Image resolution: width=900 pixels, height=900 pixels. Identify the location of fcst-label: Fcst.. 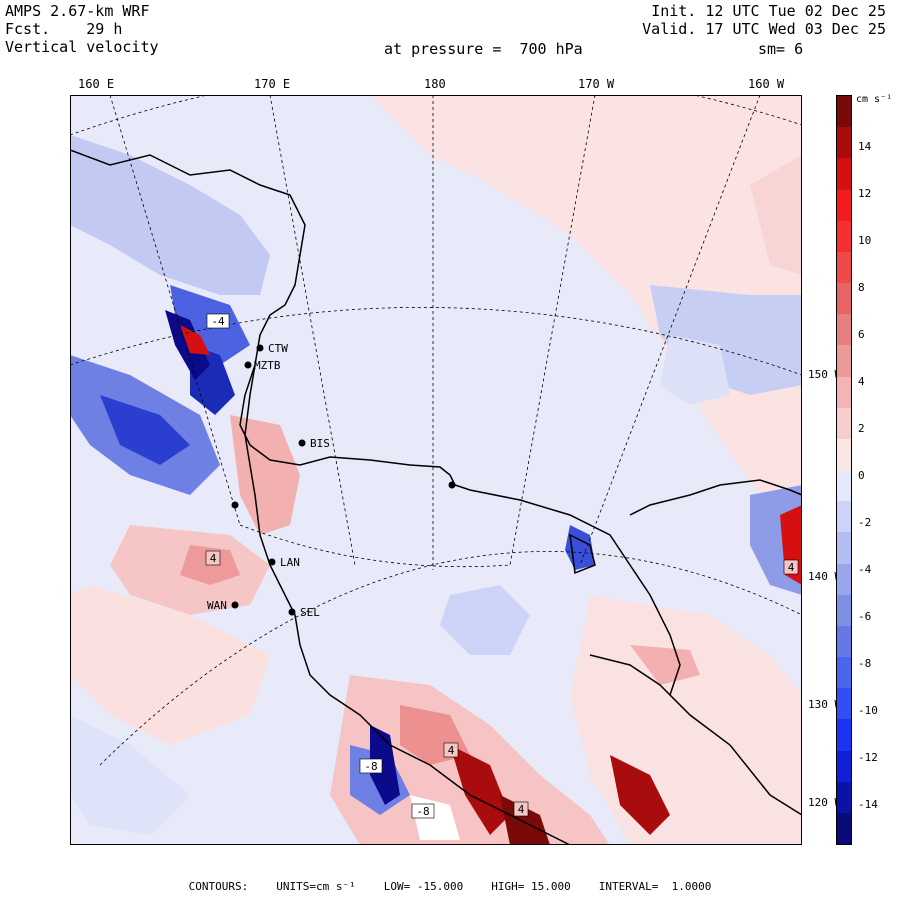
(28, 29).